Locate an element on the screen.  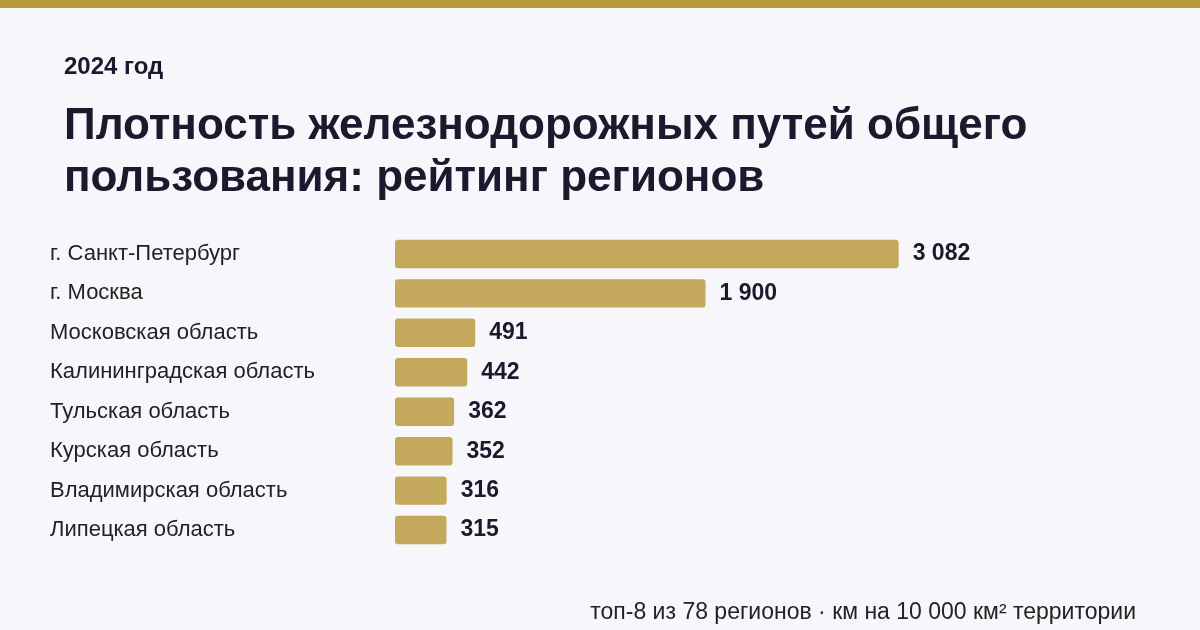
y-tick-label: г. Санкт-Петербург is located at coordinates (145, 252).